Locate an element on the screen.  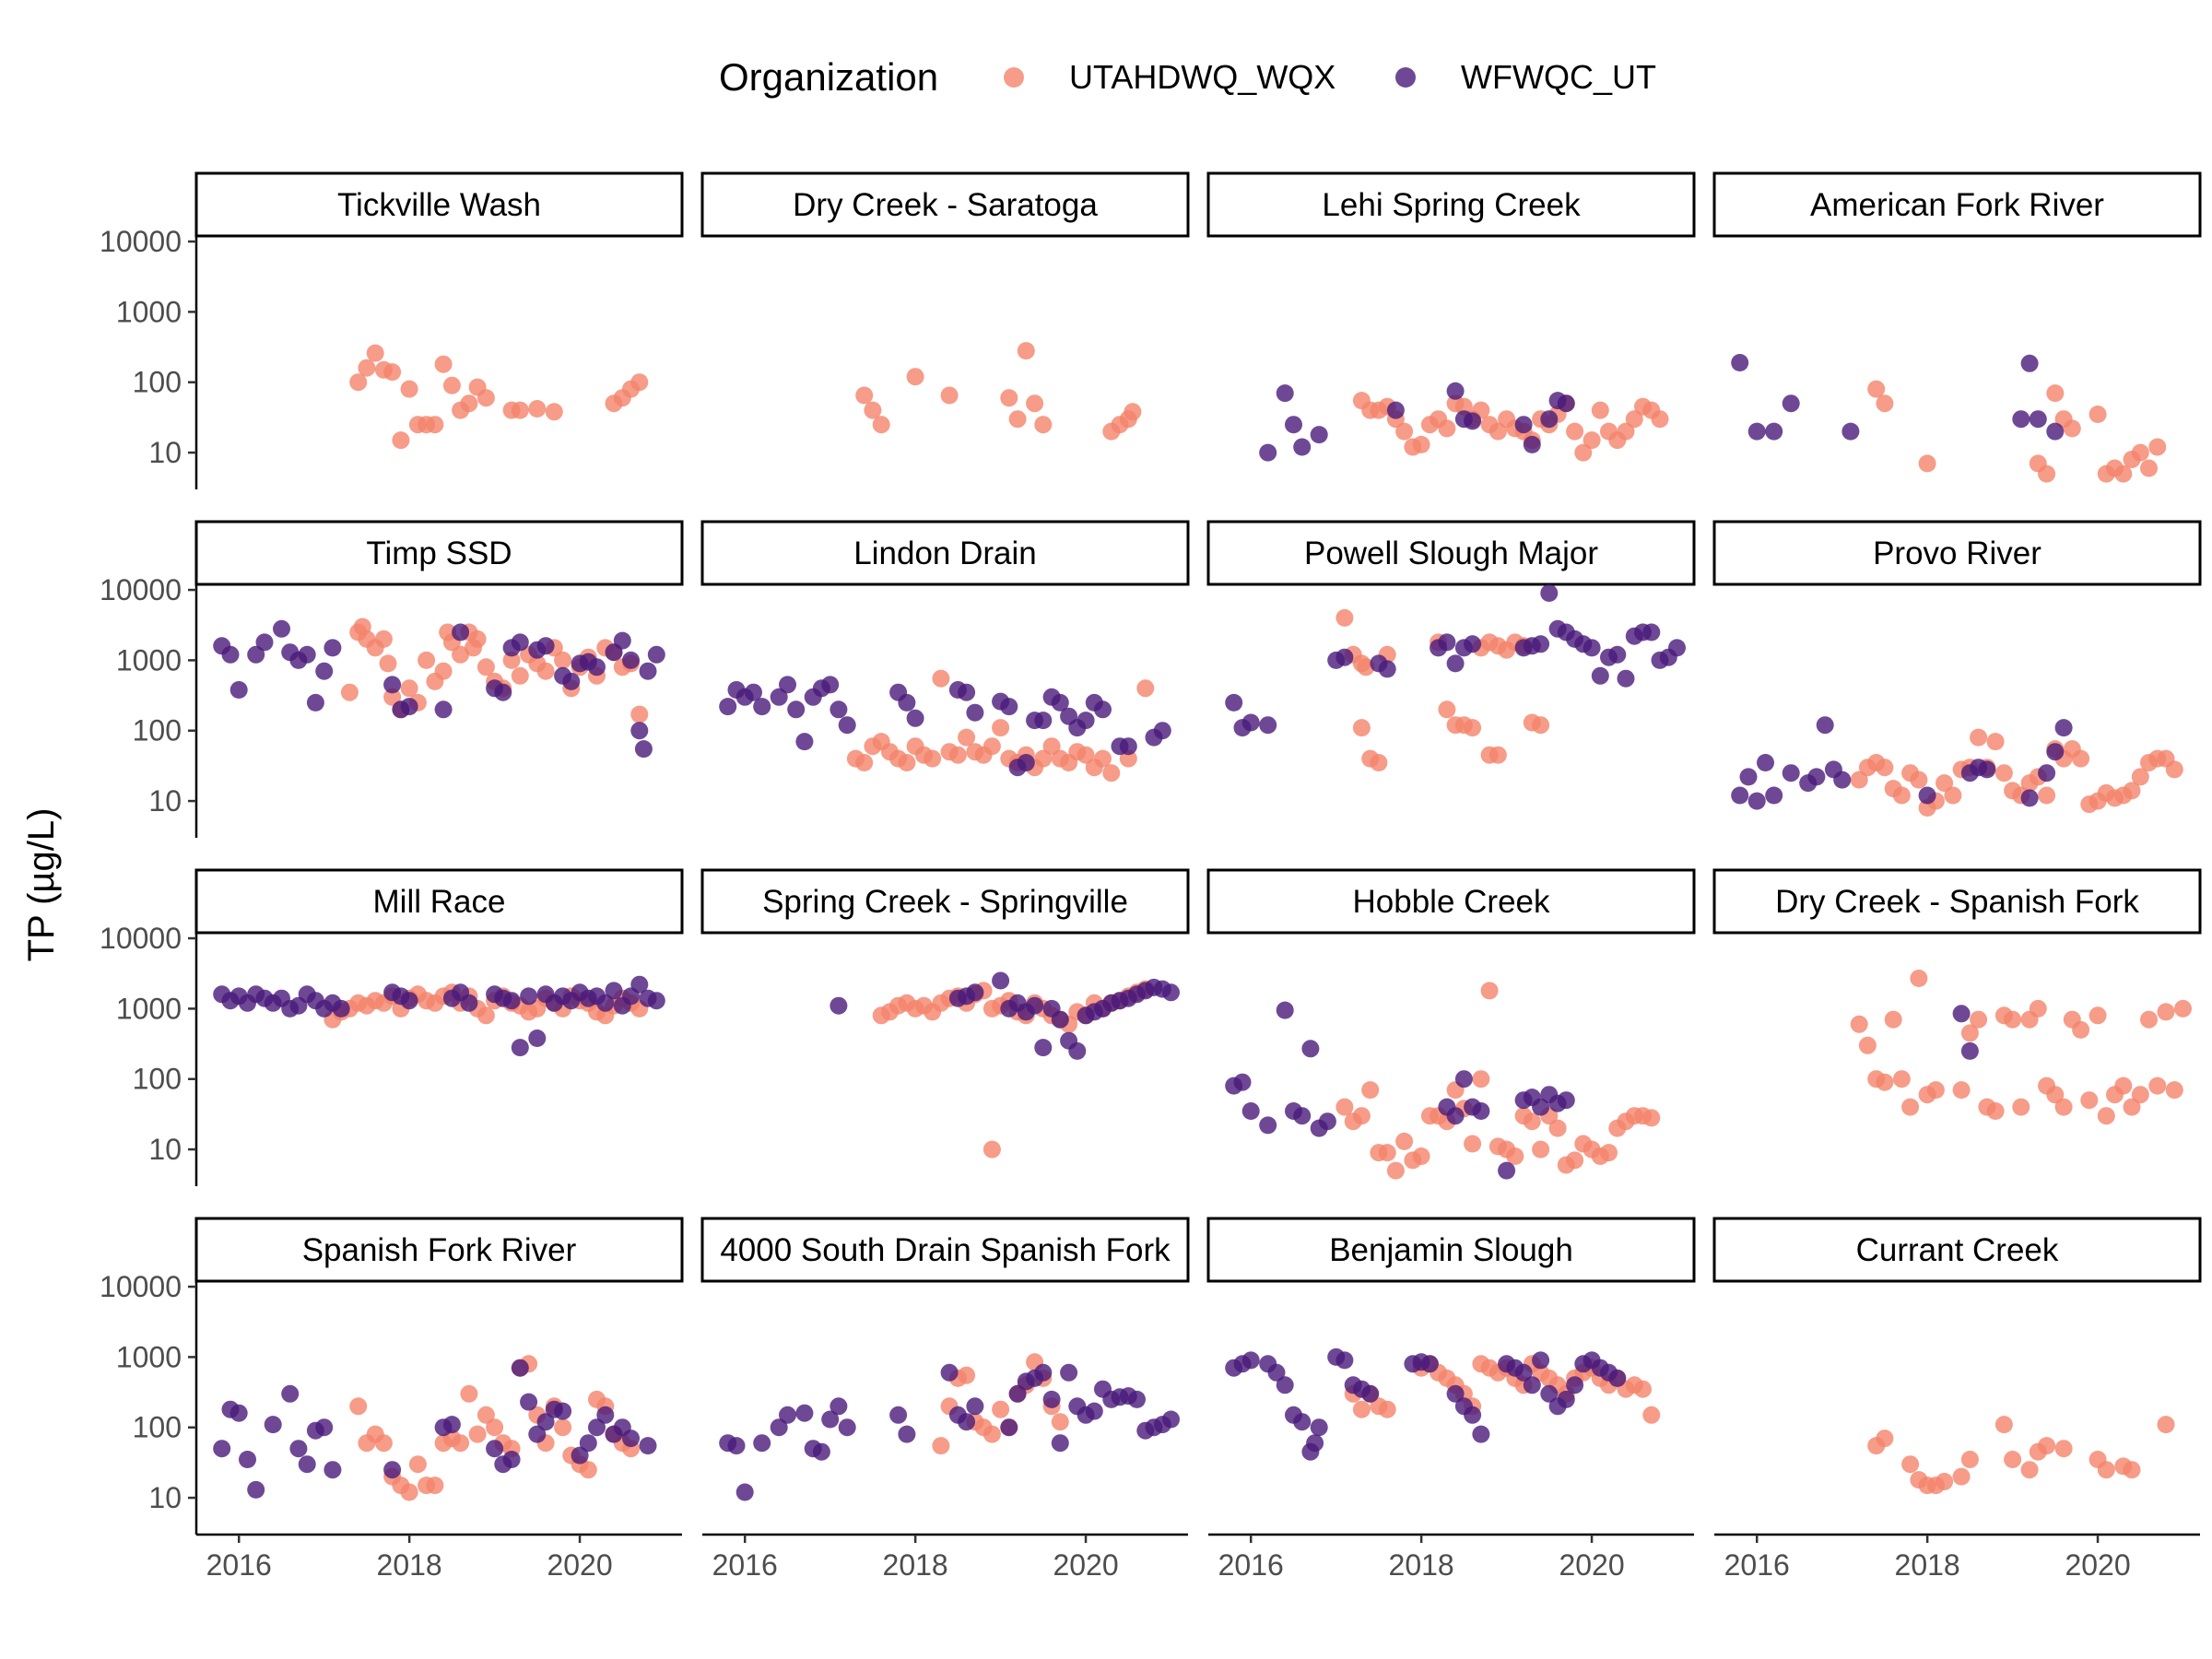
facet-title: Dry Creek - Saratoga is located at coordinates (945, 205).